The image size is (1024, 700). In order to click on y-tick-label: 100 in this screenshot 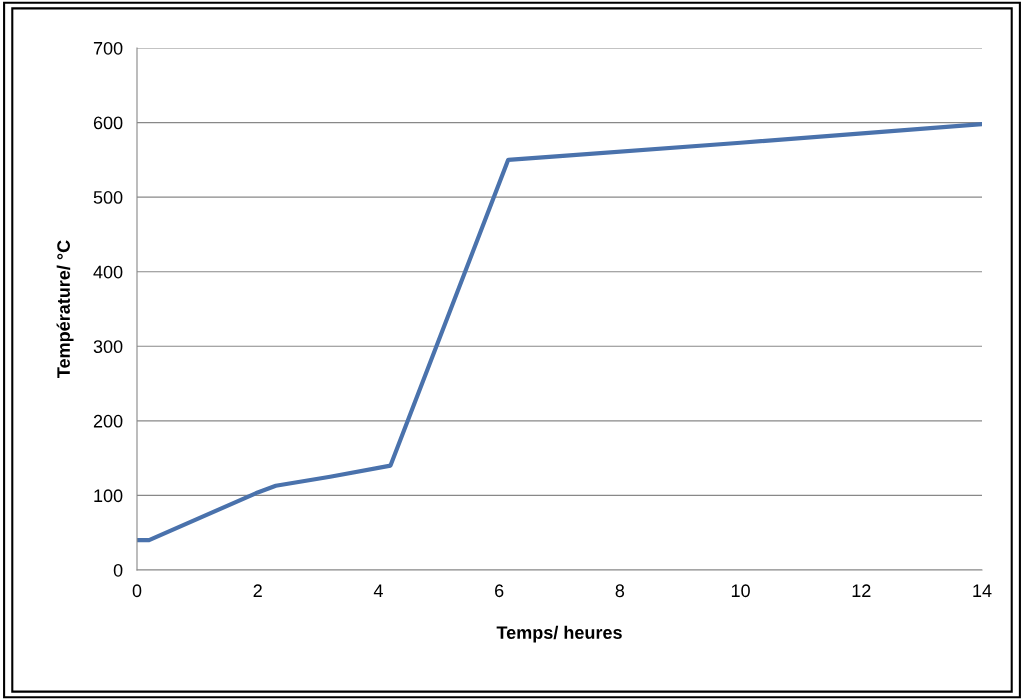, I will do `click(108, 496)`.